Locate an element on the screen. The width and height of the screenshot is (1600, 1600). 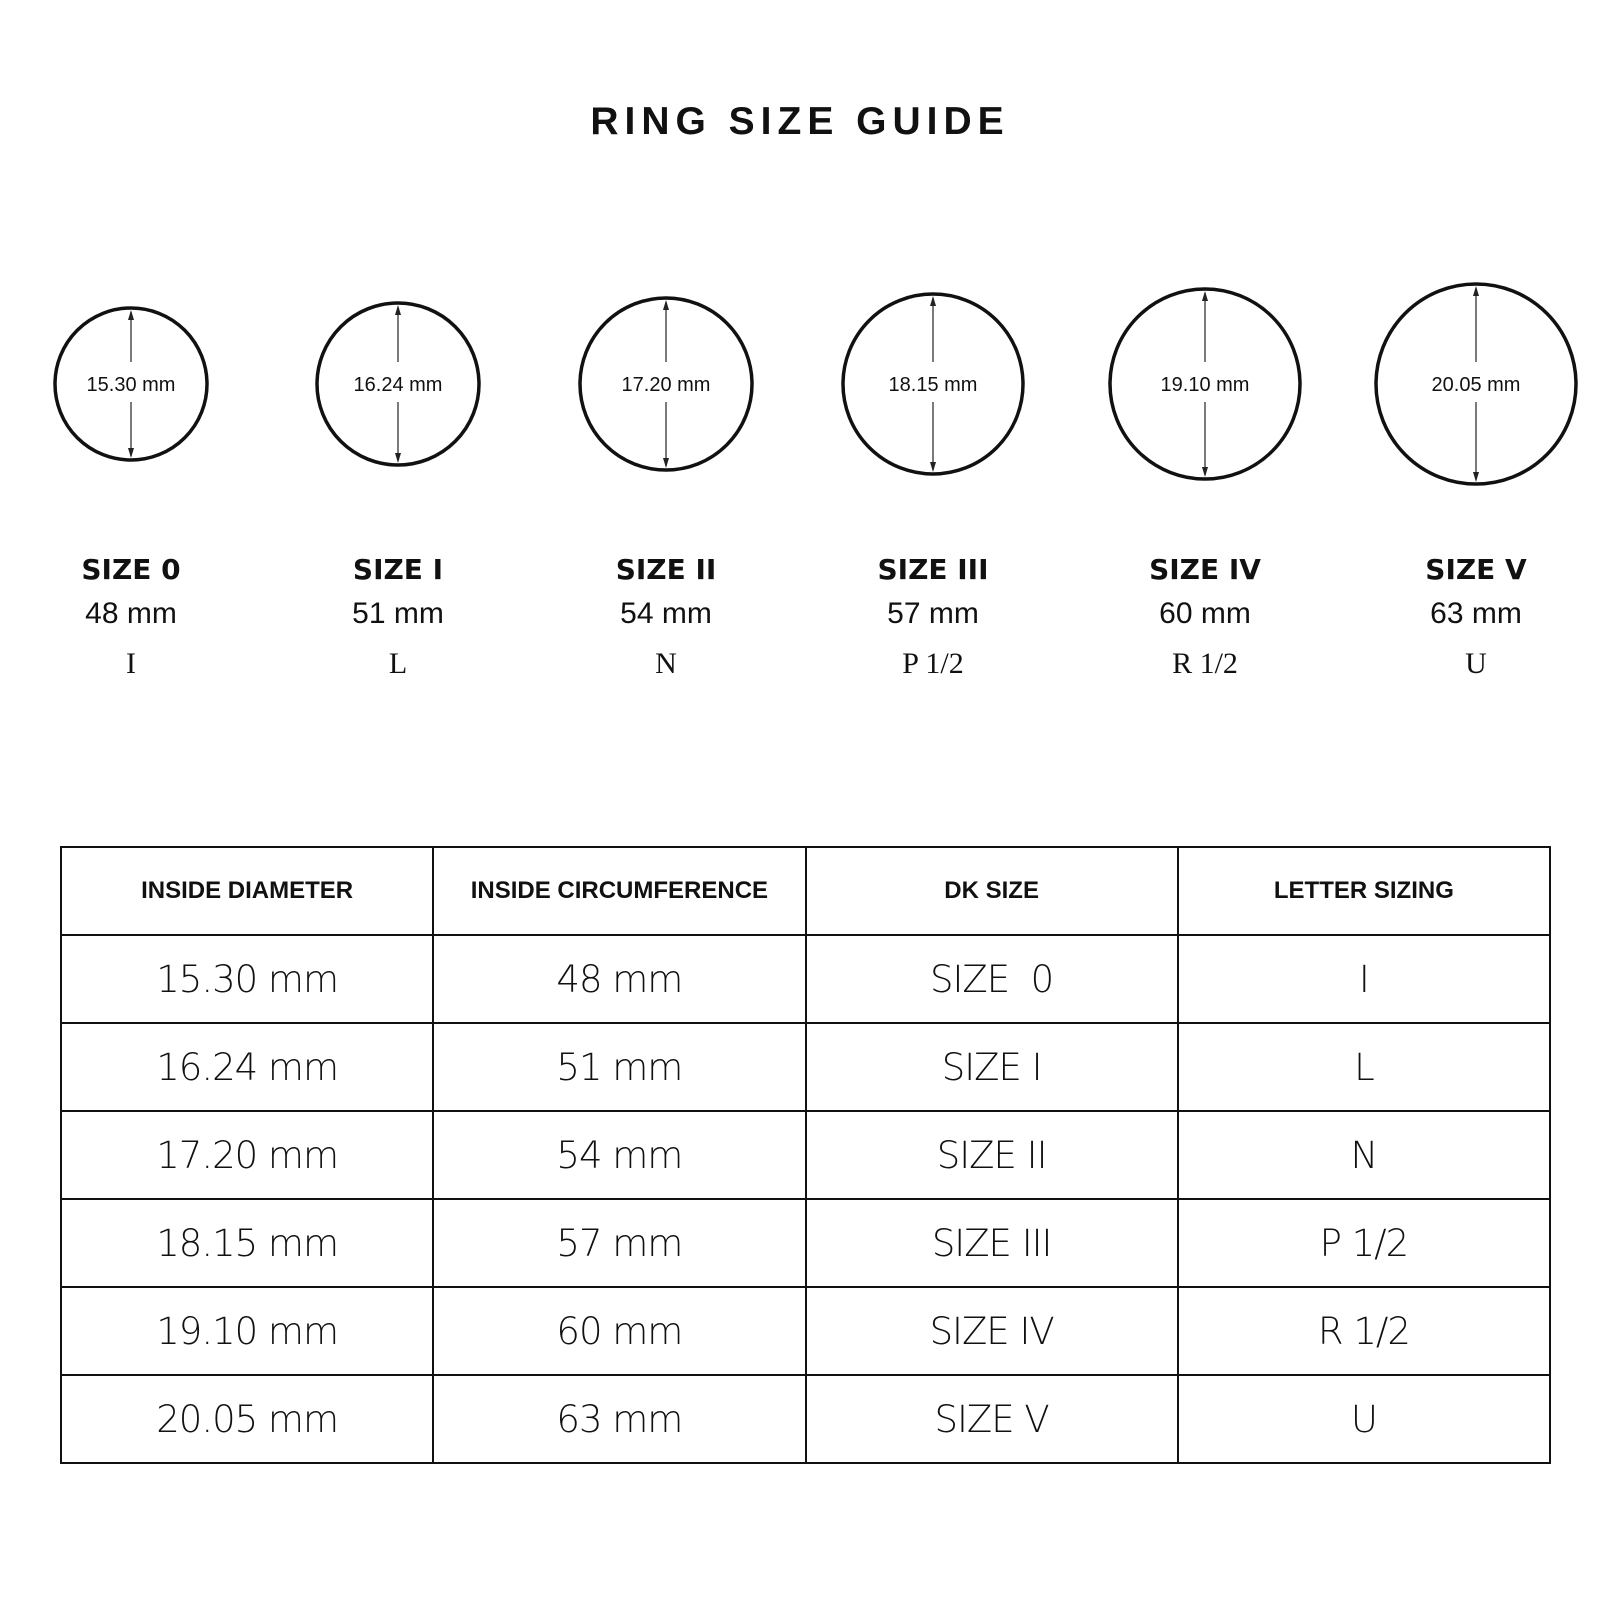
ring-circle-icon: 17.20 mm is located at coordinates (666, 384).